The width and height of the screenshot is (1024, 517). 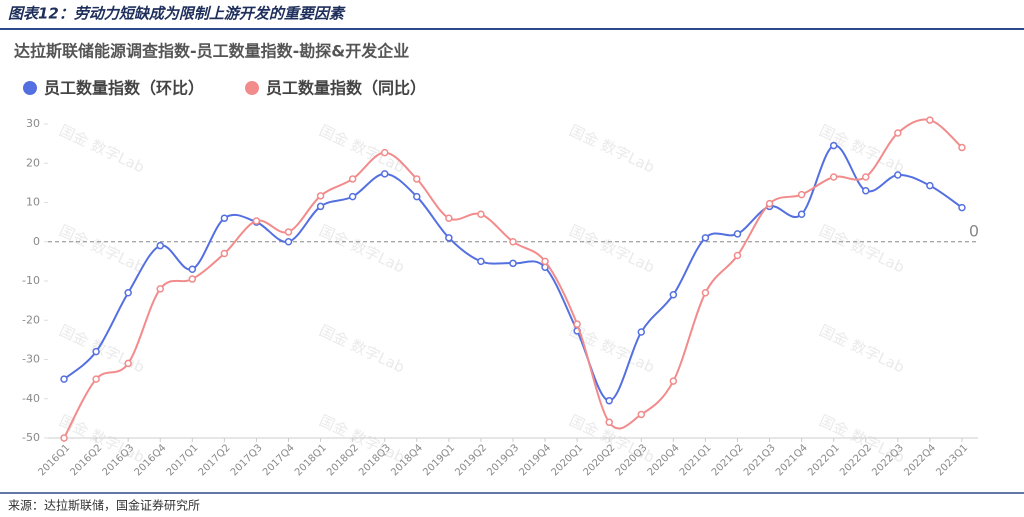 What do you see at coordinates (535, 460) in the screenshot?
I see `x-tick-label: 2019Q4` at bounding box center [535, 460].